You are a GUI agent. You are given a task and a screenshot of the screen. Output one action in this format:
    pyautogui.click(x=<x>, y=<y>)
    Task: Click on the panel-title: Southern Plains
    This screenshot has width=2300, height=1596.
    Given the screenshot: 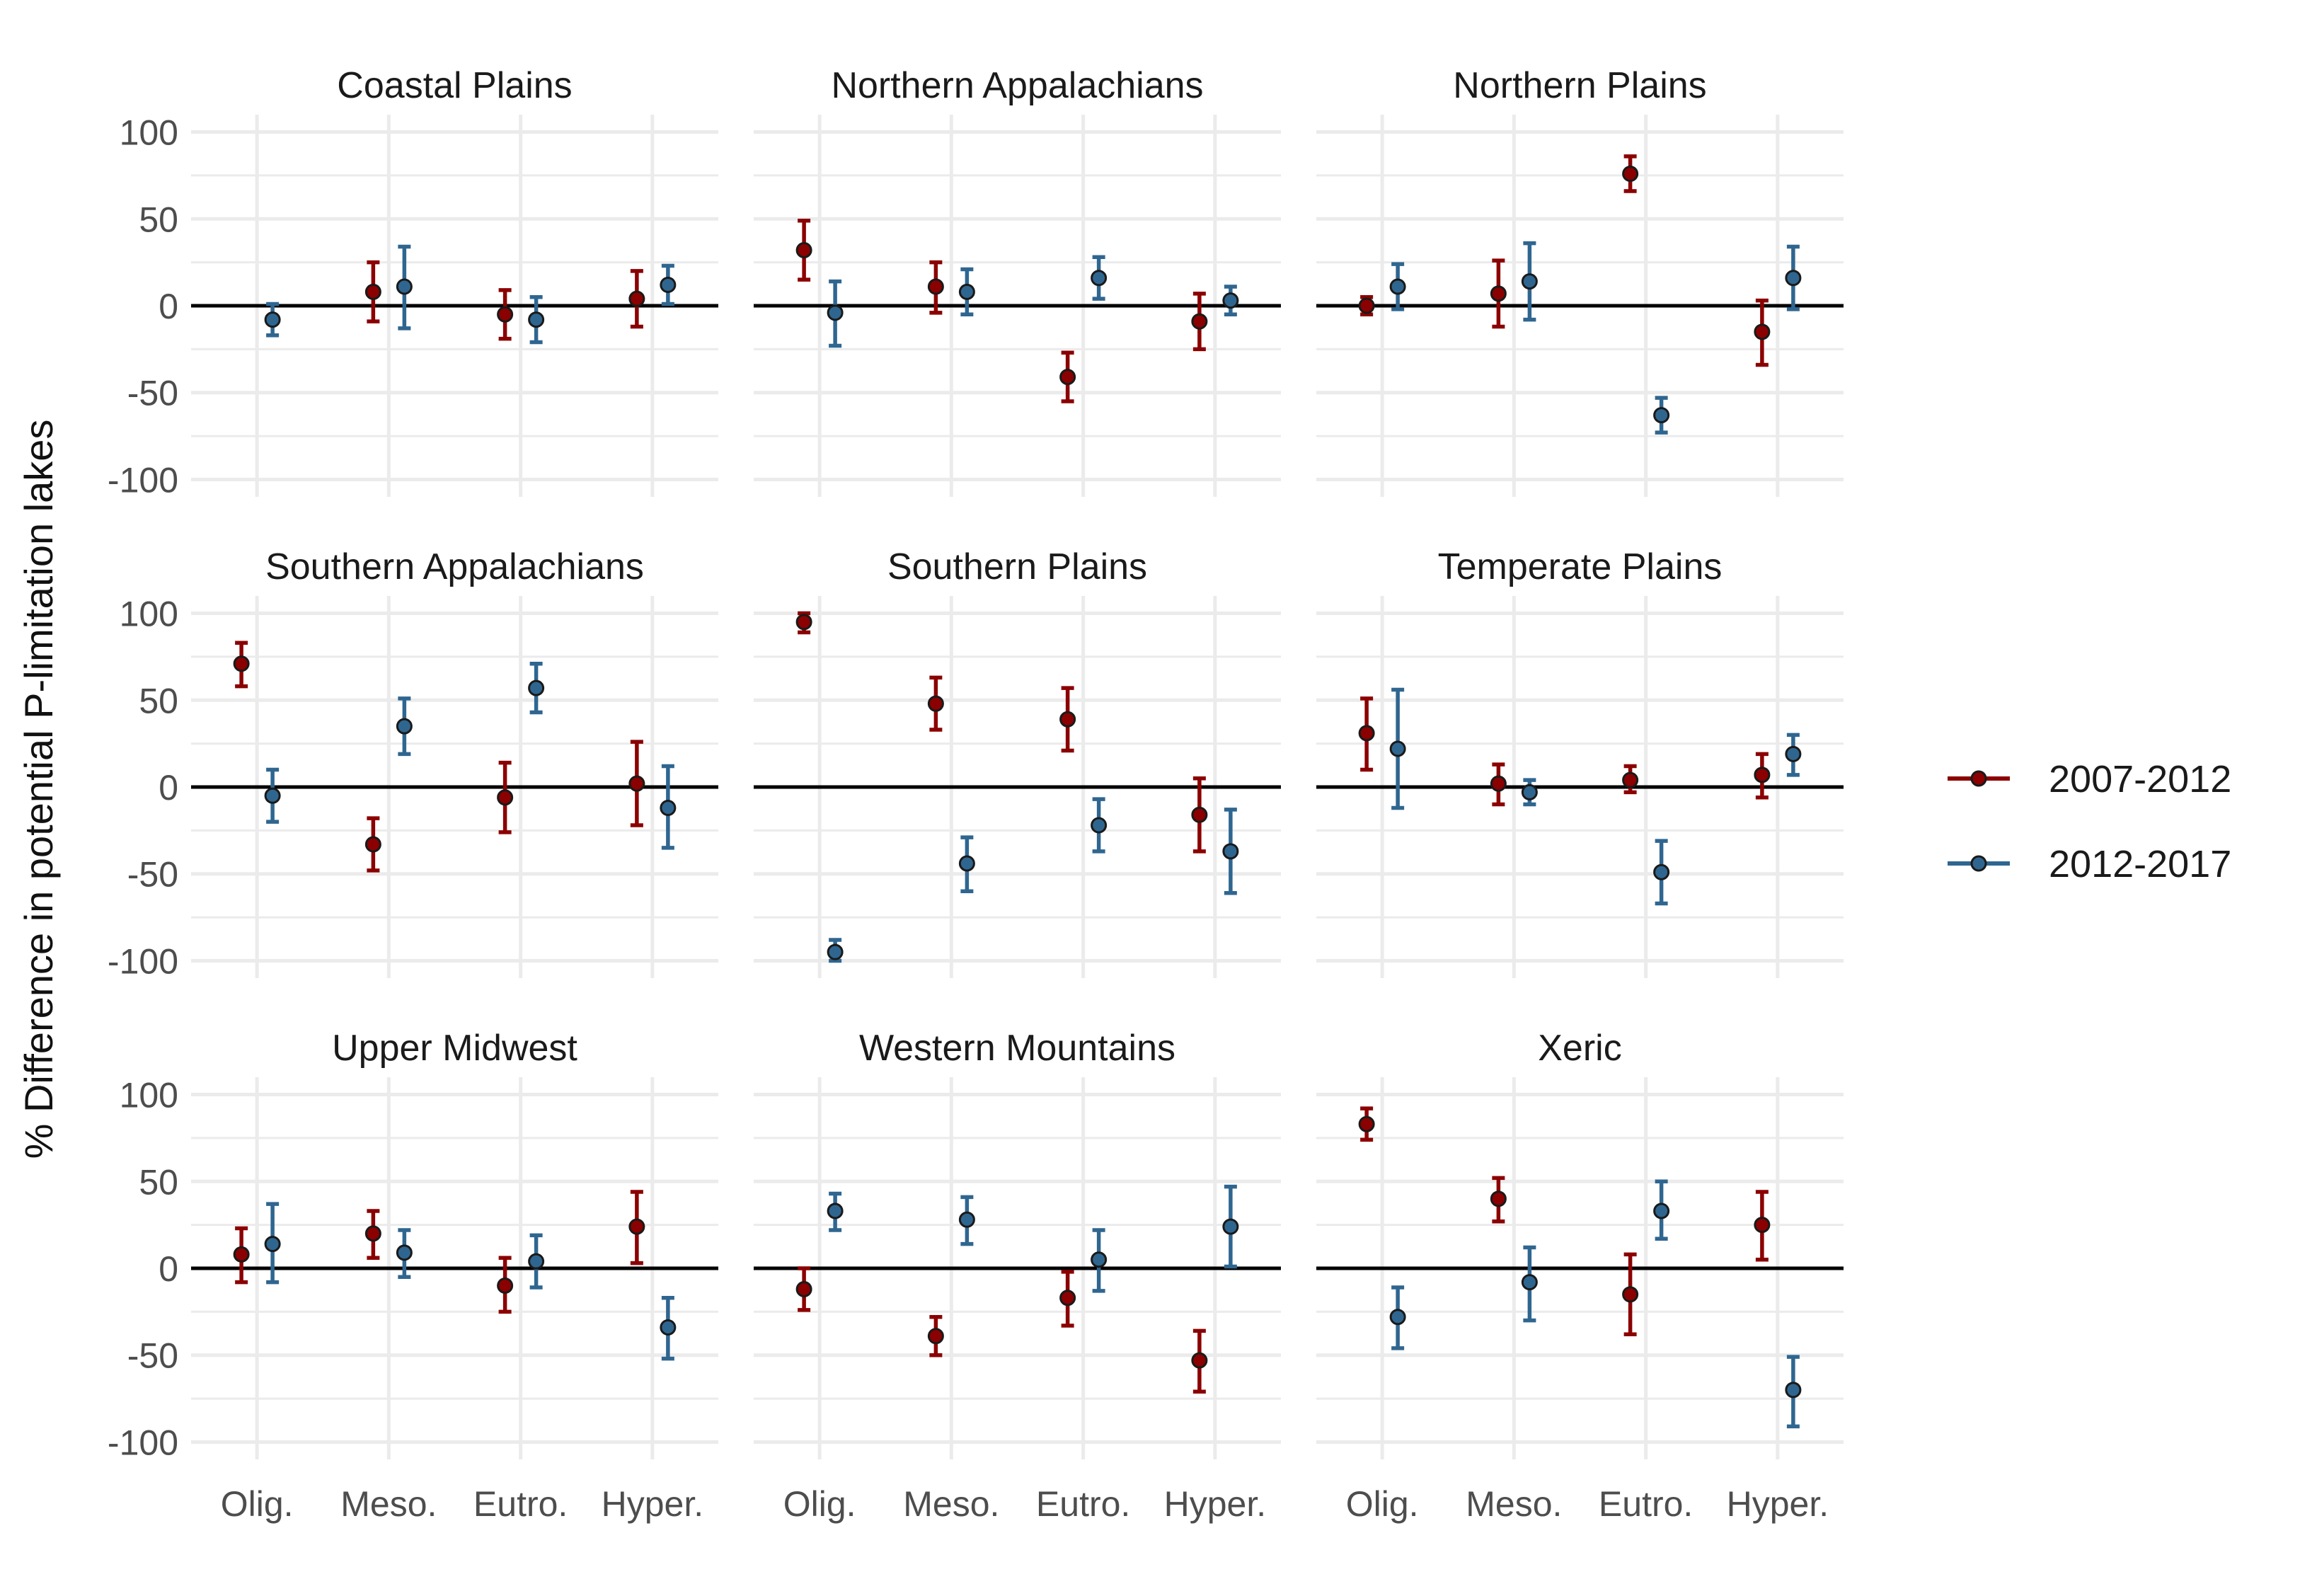 What is the action you would take?
    pyautogui.click(x=1017, y=566)
    